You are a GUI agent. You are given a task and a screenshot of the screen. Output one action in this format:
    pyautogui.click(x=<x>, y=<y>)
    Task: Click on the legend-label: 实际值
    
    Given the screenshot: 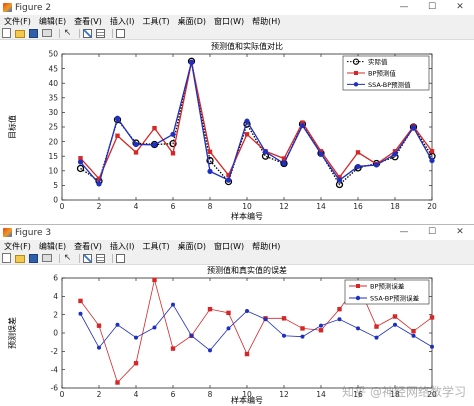 What is the action you would take?
    pyautogui.click(x=378, y=61)
    